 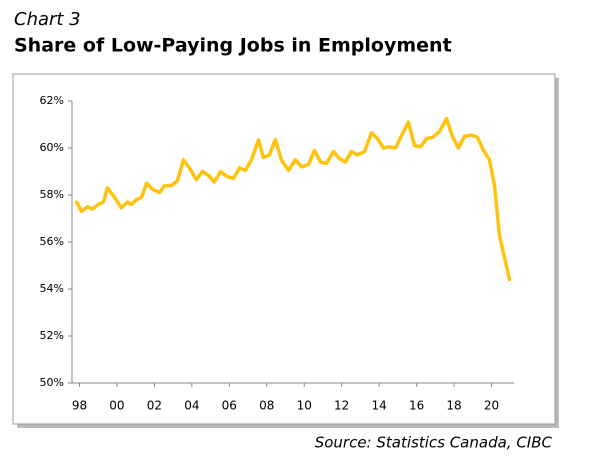 I want to click on x-tick-label: 12, so click(x=341, y=406).